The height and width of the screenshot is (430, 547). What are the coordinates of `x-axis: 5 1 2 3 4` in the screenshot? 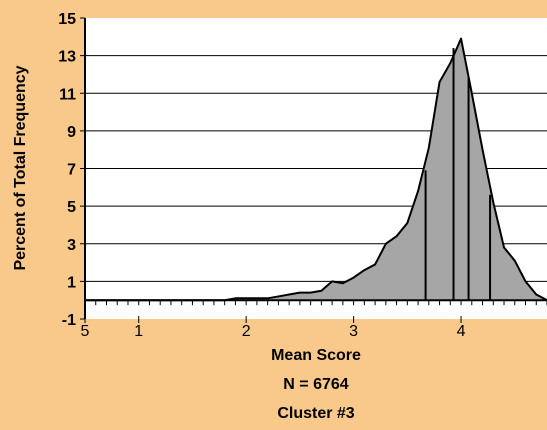 It's located at (314, 319).